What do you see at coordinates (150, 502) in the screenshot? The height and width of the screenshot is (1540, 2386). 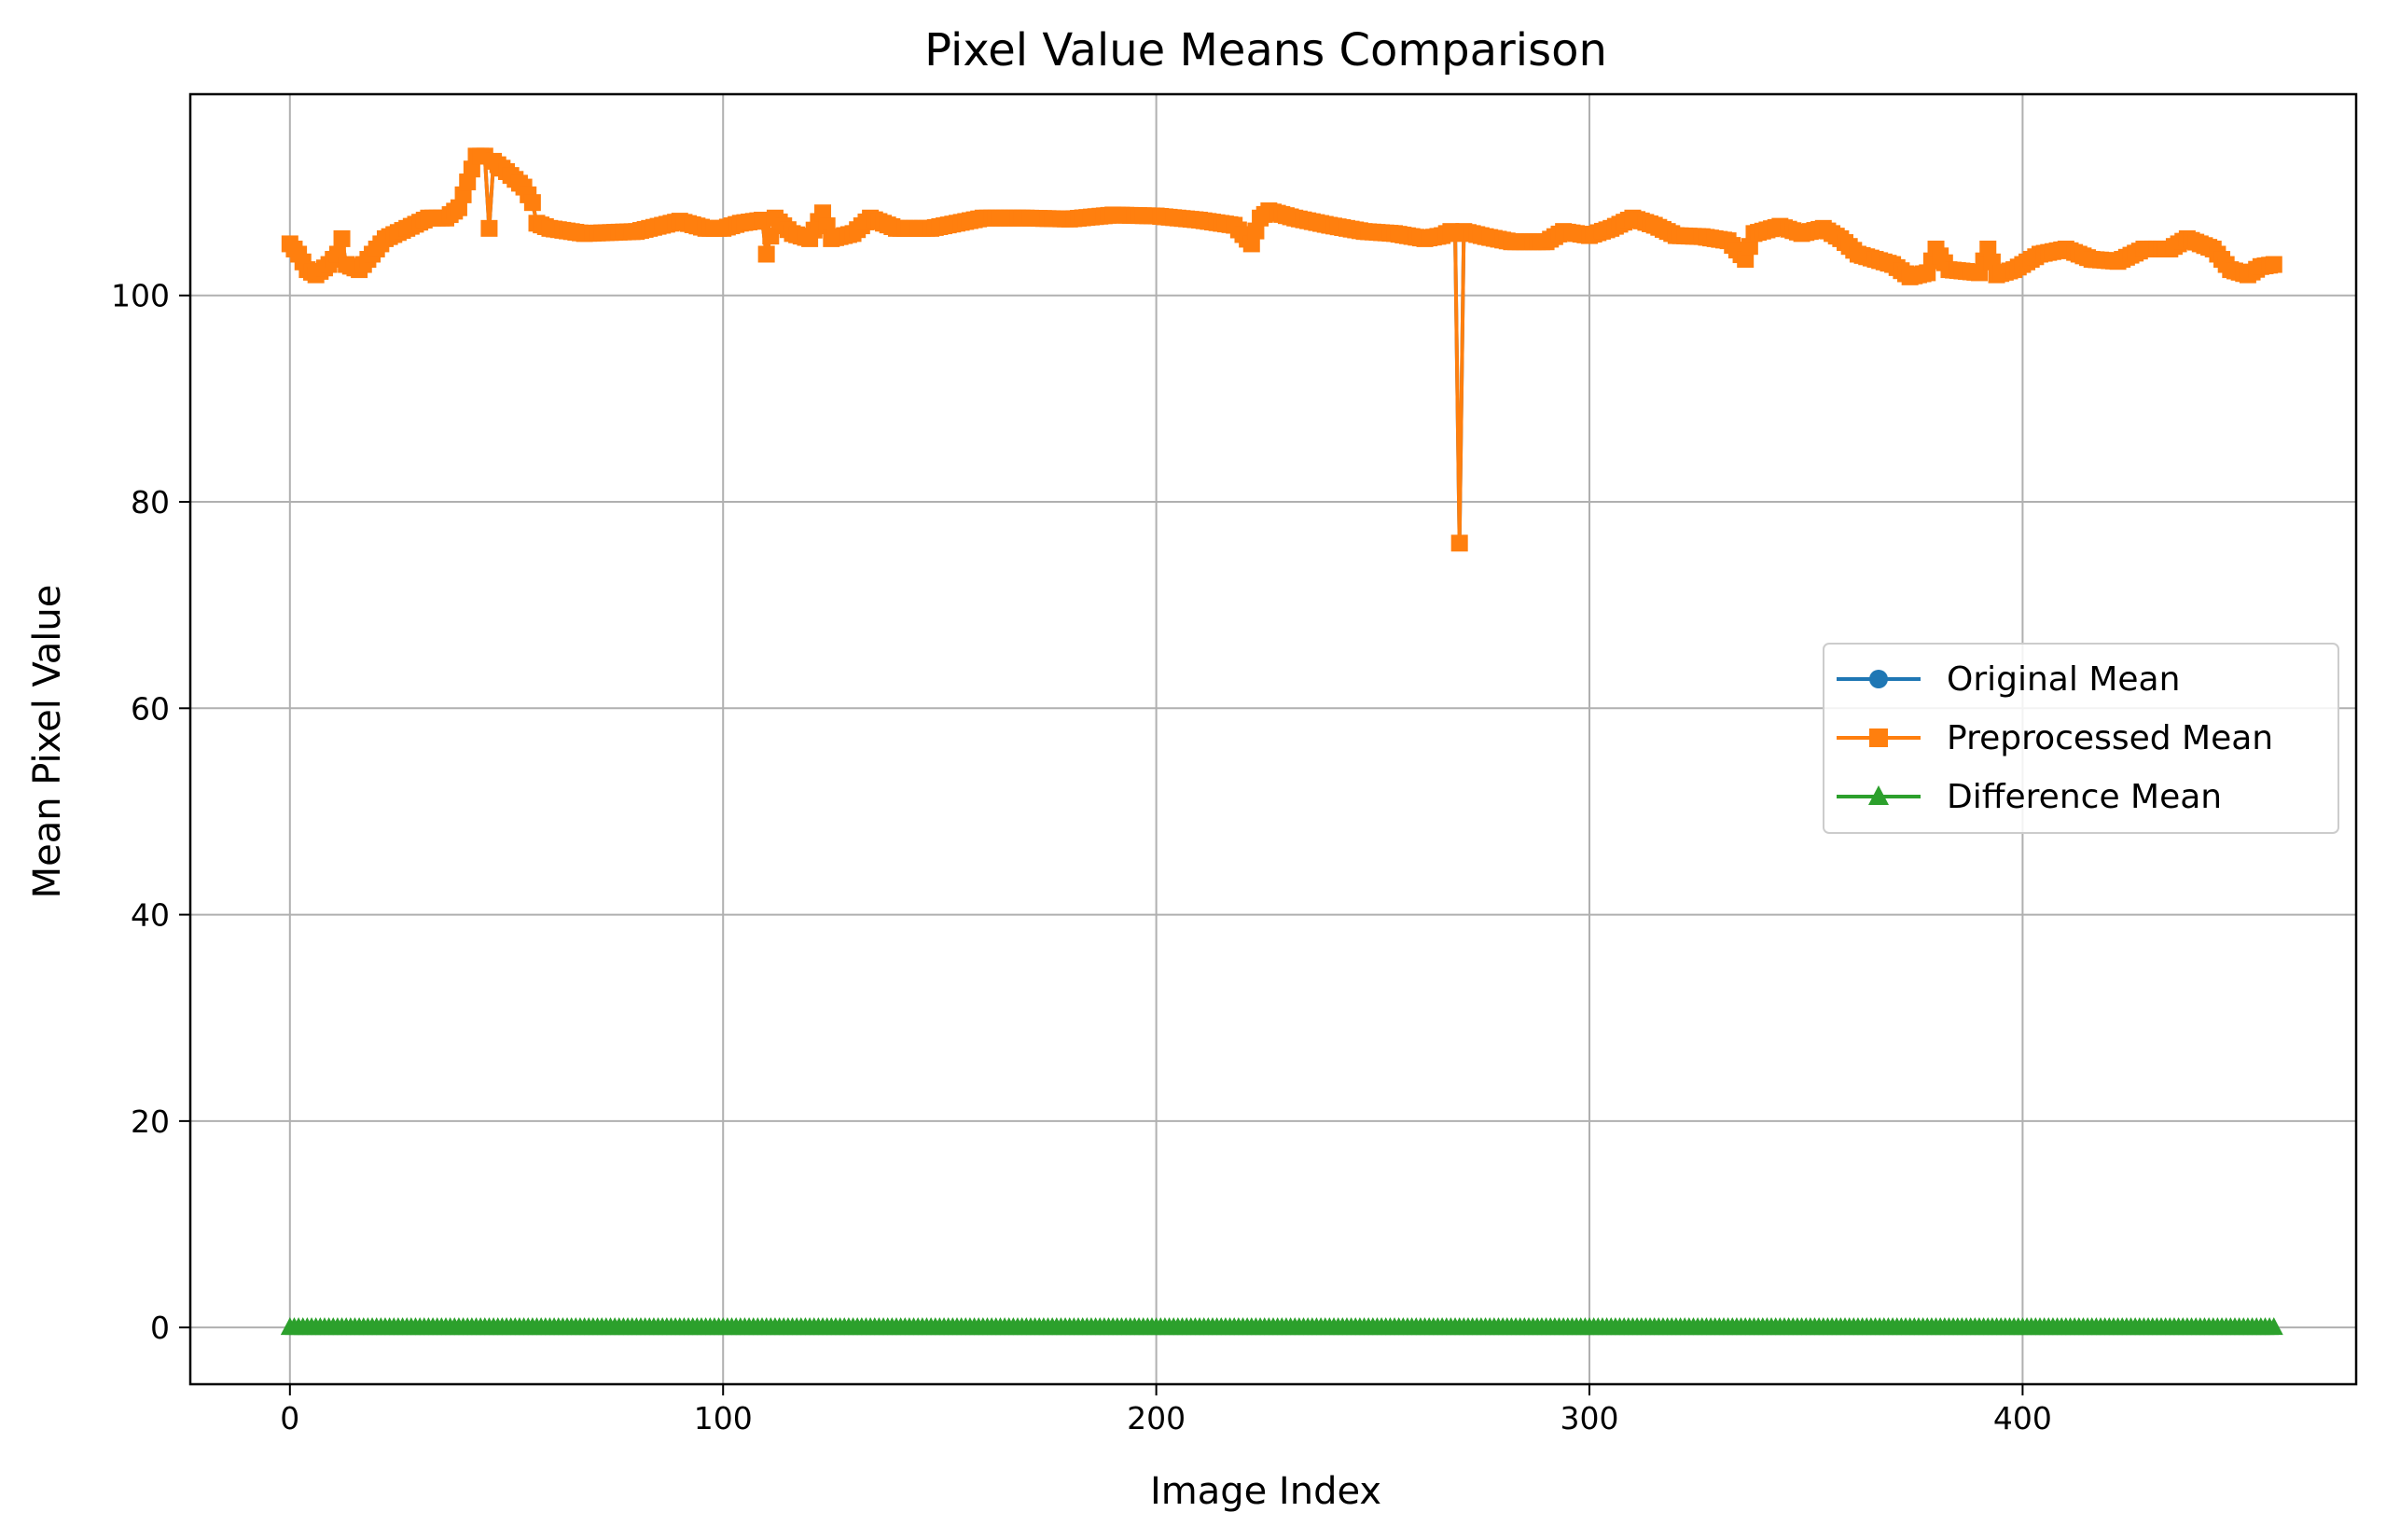 I see `y-tick-label: 80` at bounding box center [150, 502].